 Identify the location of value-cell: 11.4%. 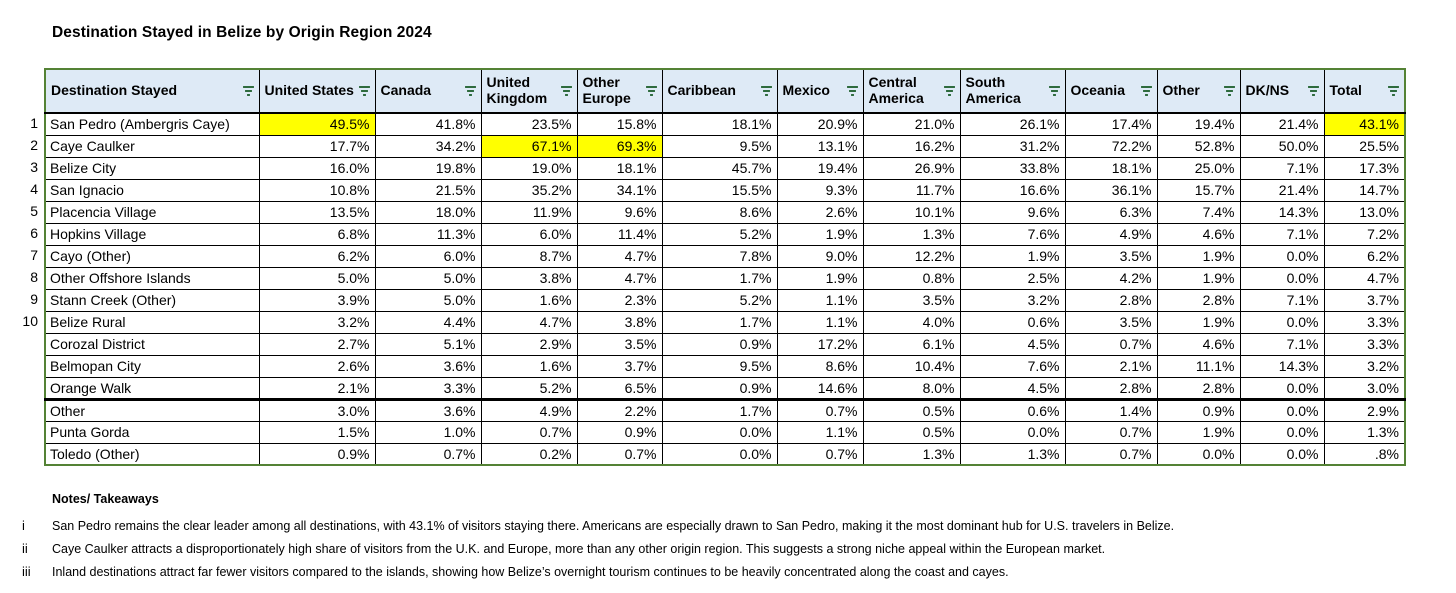
(619, 234).